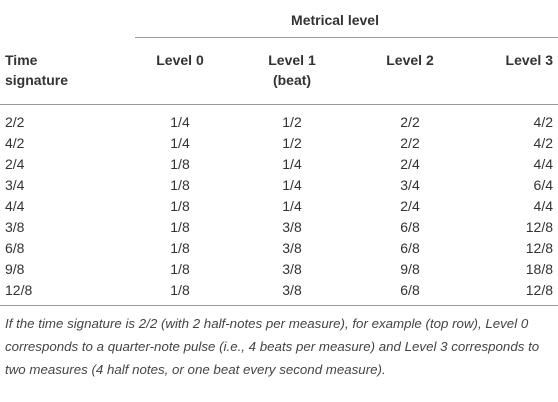 The width and height of the screenshot is (558, 402). What do you see at coordinates (346, 37) in the screenshot?
I see `group-rule` at bounding box center [346, 37].